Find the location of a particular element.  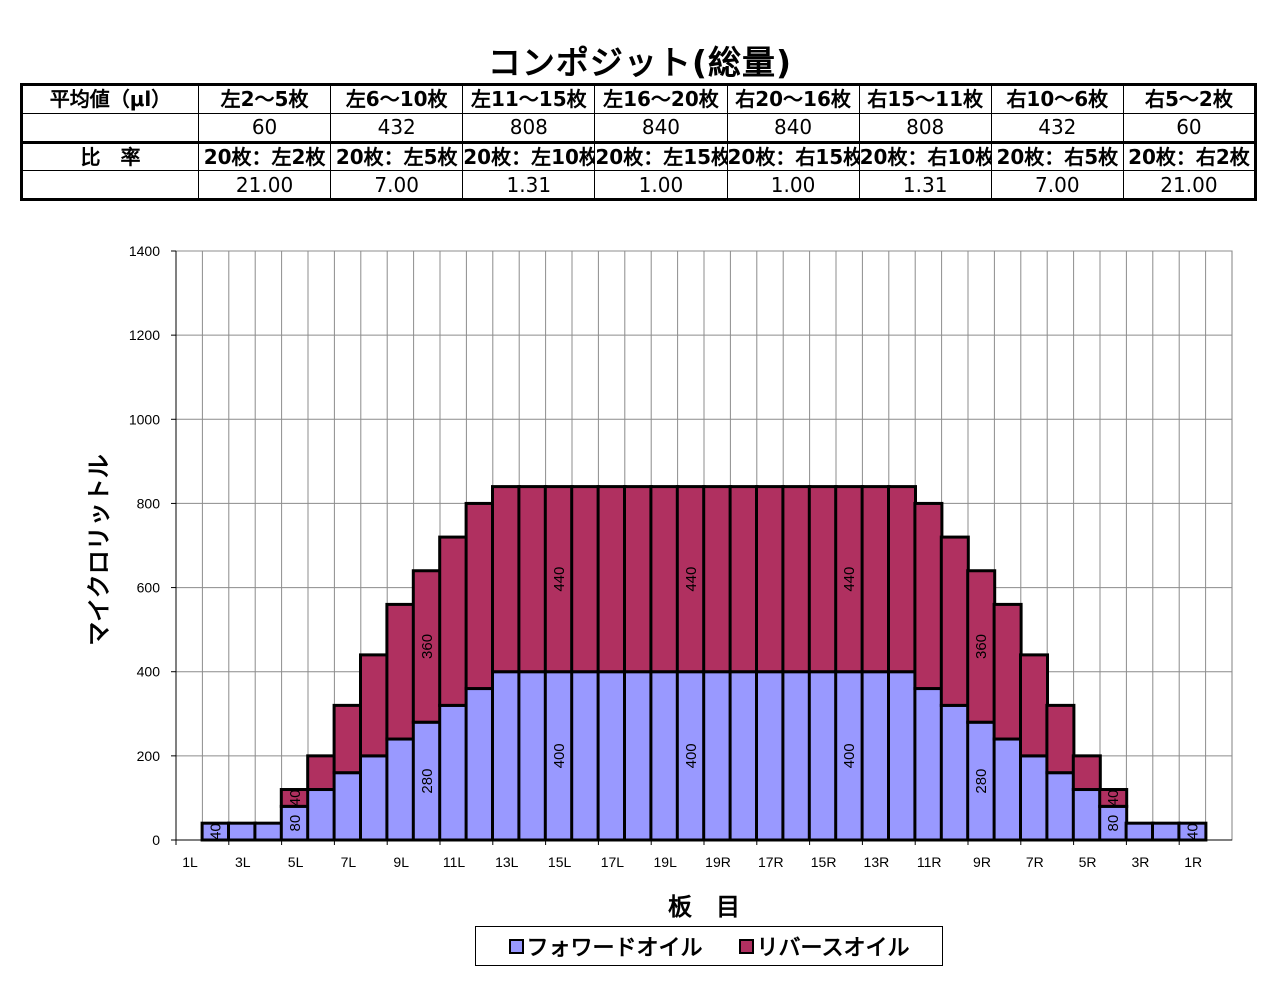

x-axis-title: 板 目 is located at coordinates (704, 907).